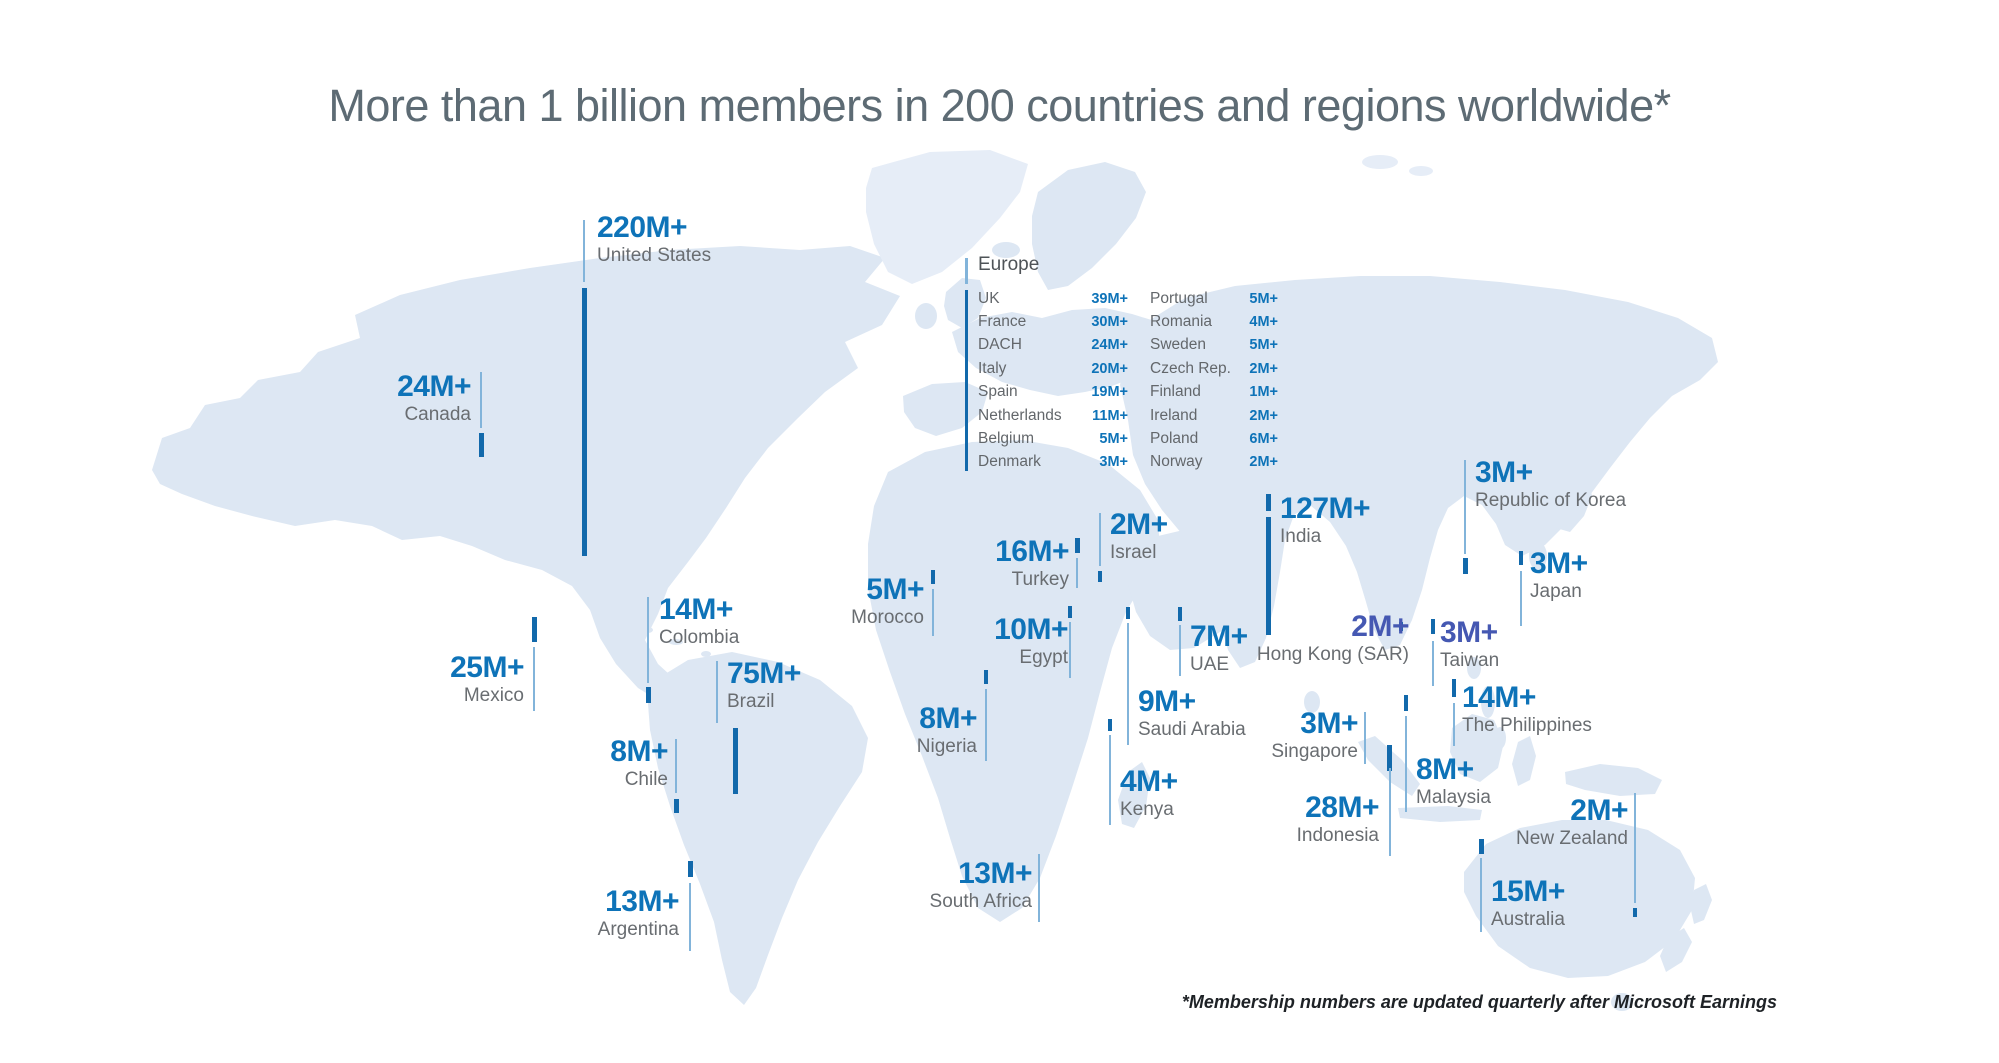 The height and width of the screenshot is (1063, 1999). What do you see at coordinates (1178, 345) in the screenshot?
I see `europe-country-name: Sweden` at bounding box center [1178, 345].